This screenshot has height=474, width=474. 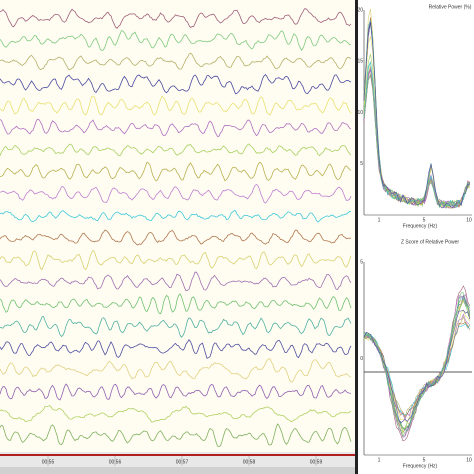 I want to click on time-label: 00:59, so click(x=316, y=462).